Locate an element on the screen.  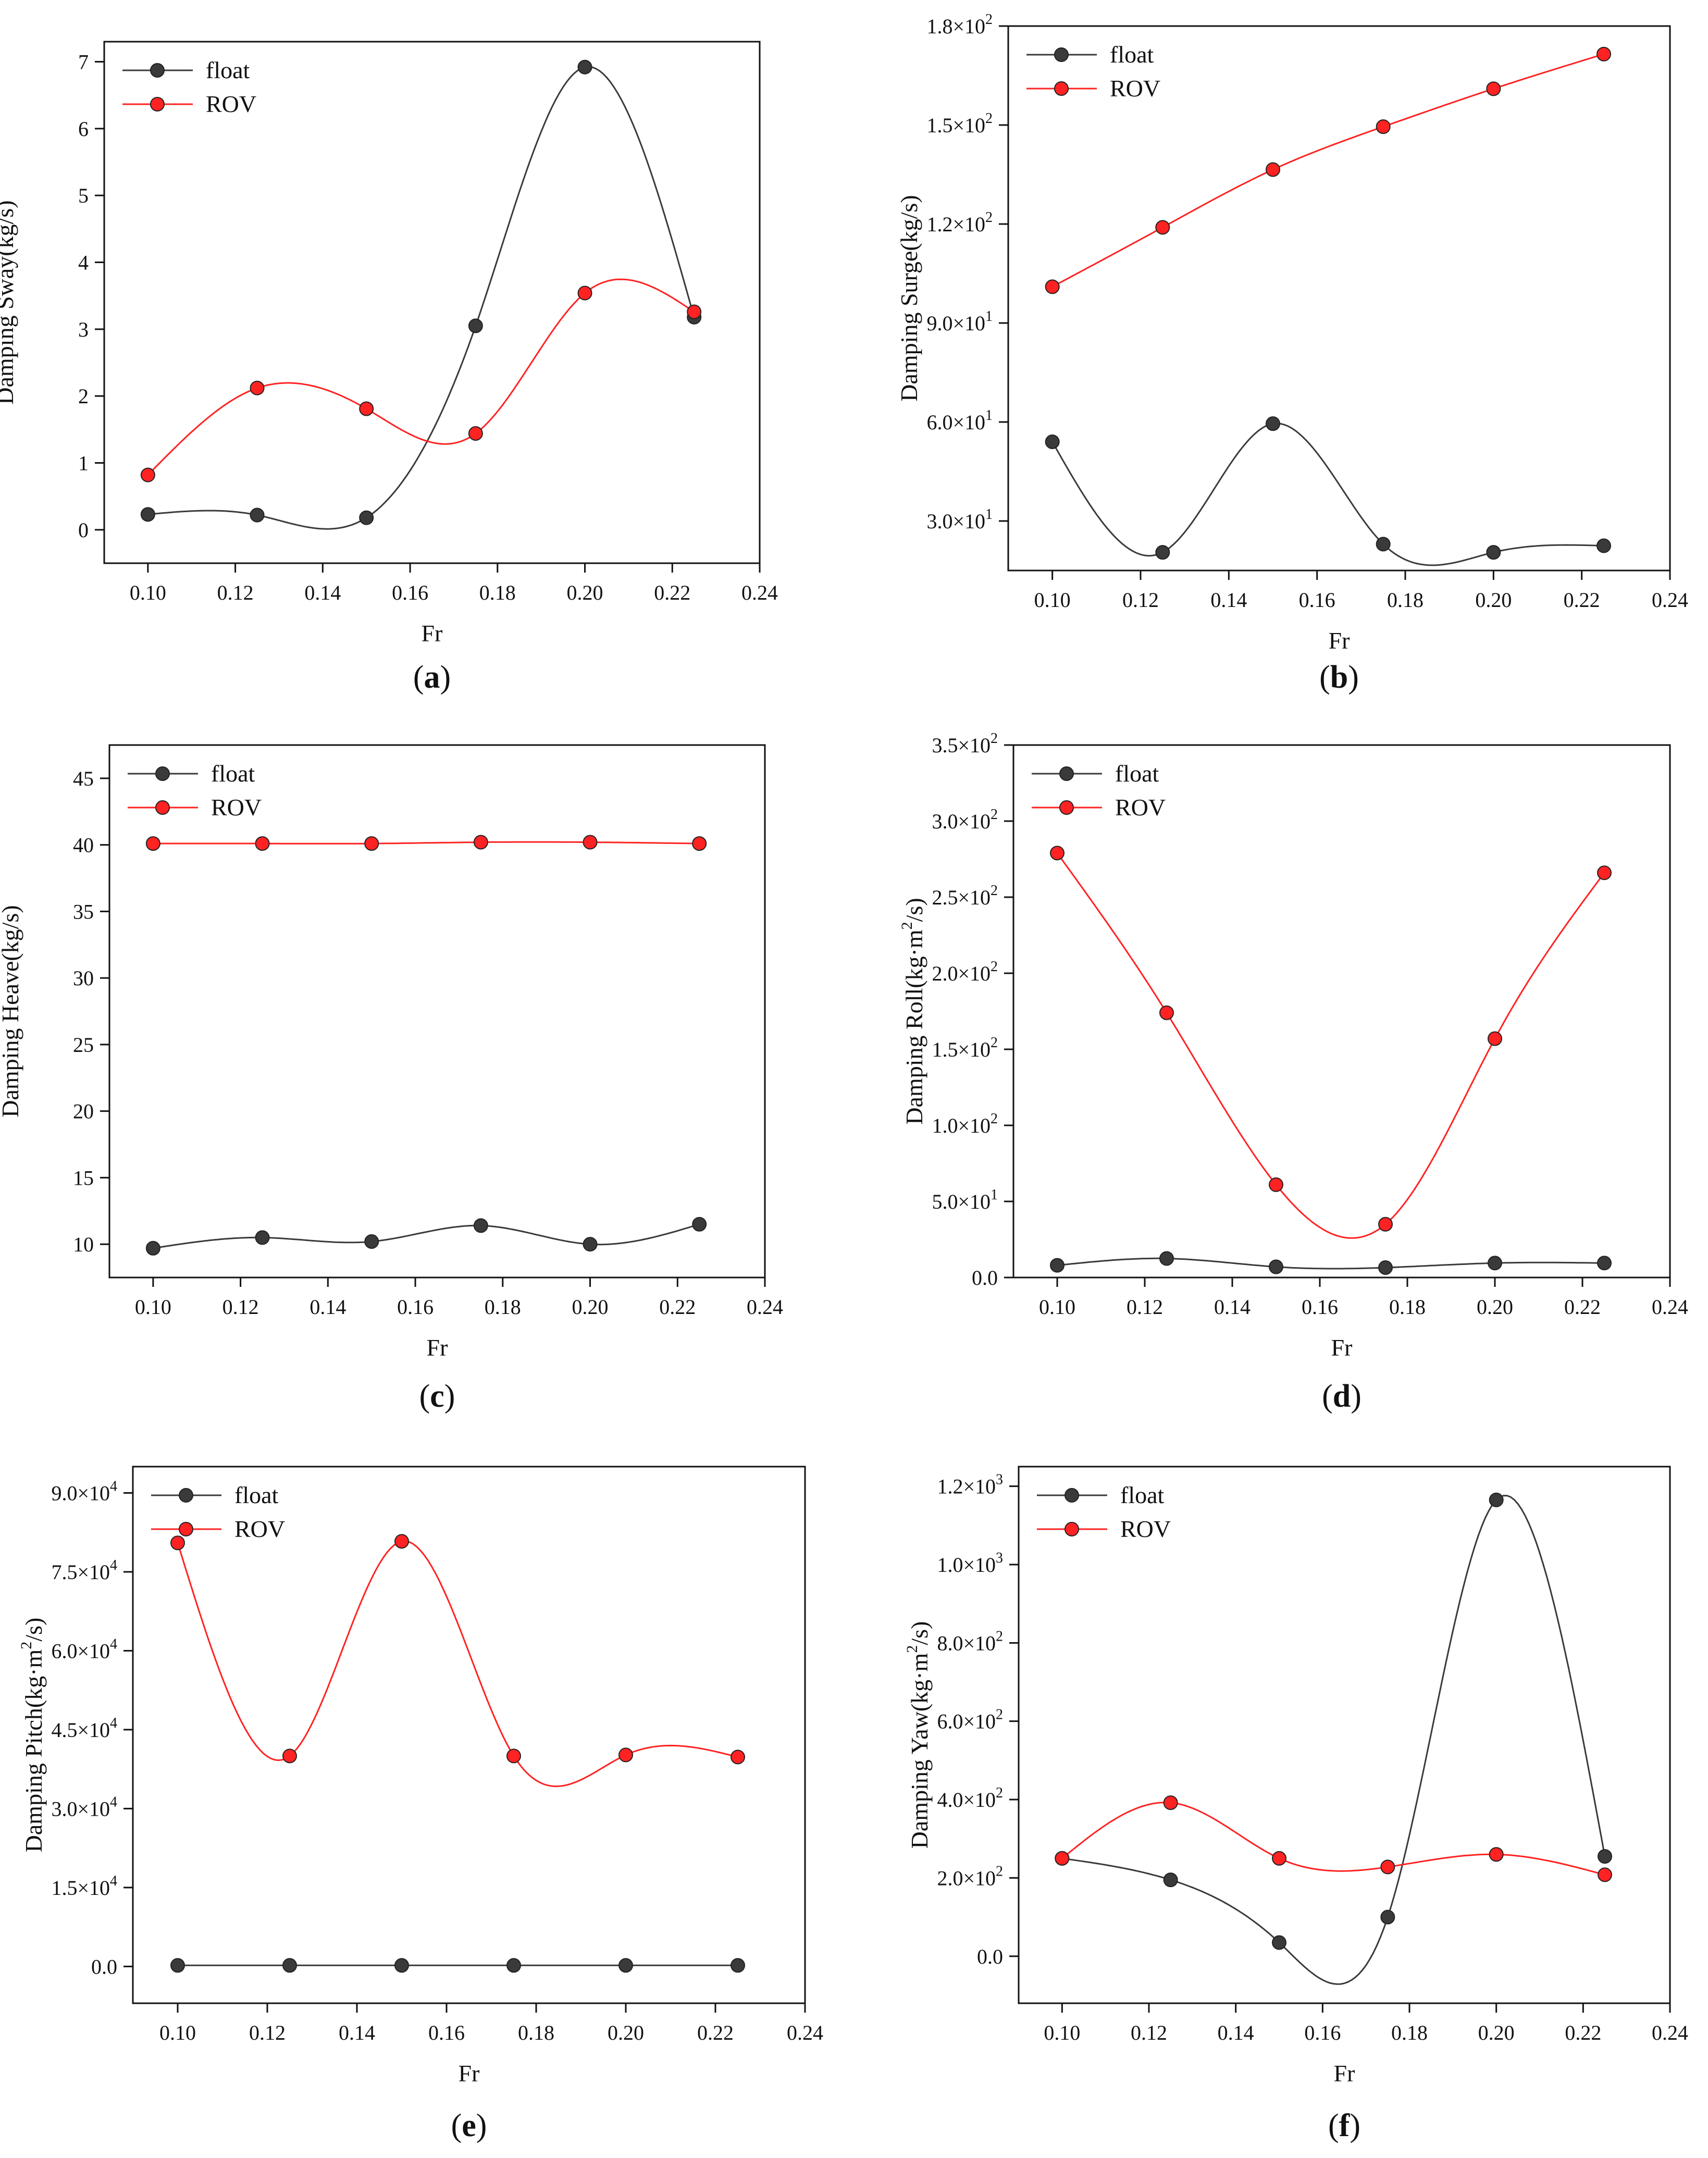
y-tick-label: 6.0×10¹ is located at coordinates (959, 420).